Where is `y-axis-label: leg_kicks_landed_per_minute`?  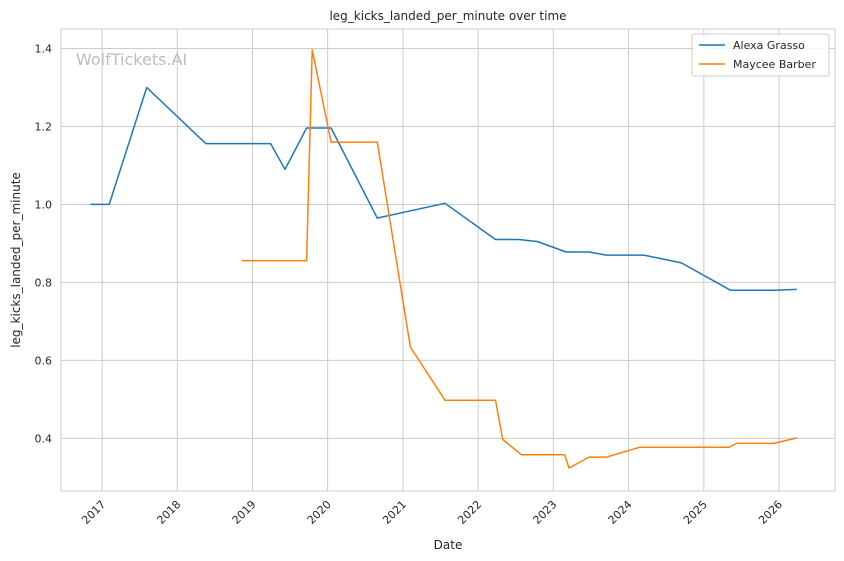 y-axis-label: leg_kicks_landed_per_minute is located at coordinates (16, 260).